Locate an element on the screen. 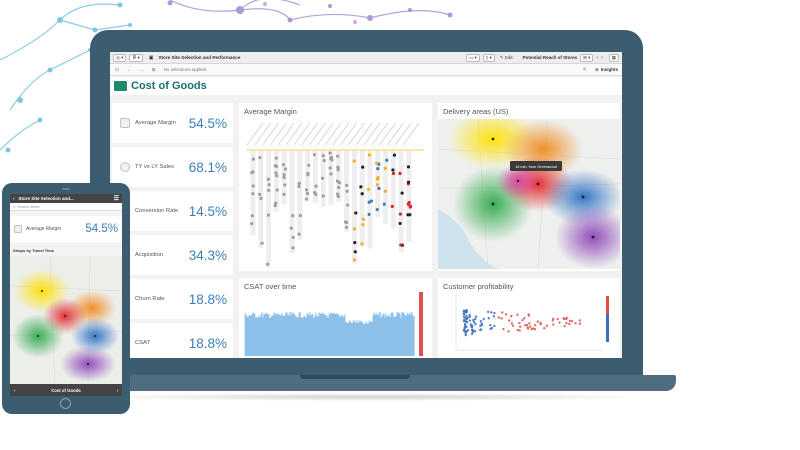 The image size is (800, 450). export-button: ▯ ▾ is located at coordinates (488, 57).